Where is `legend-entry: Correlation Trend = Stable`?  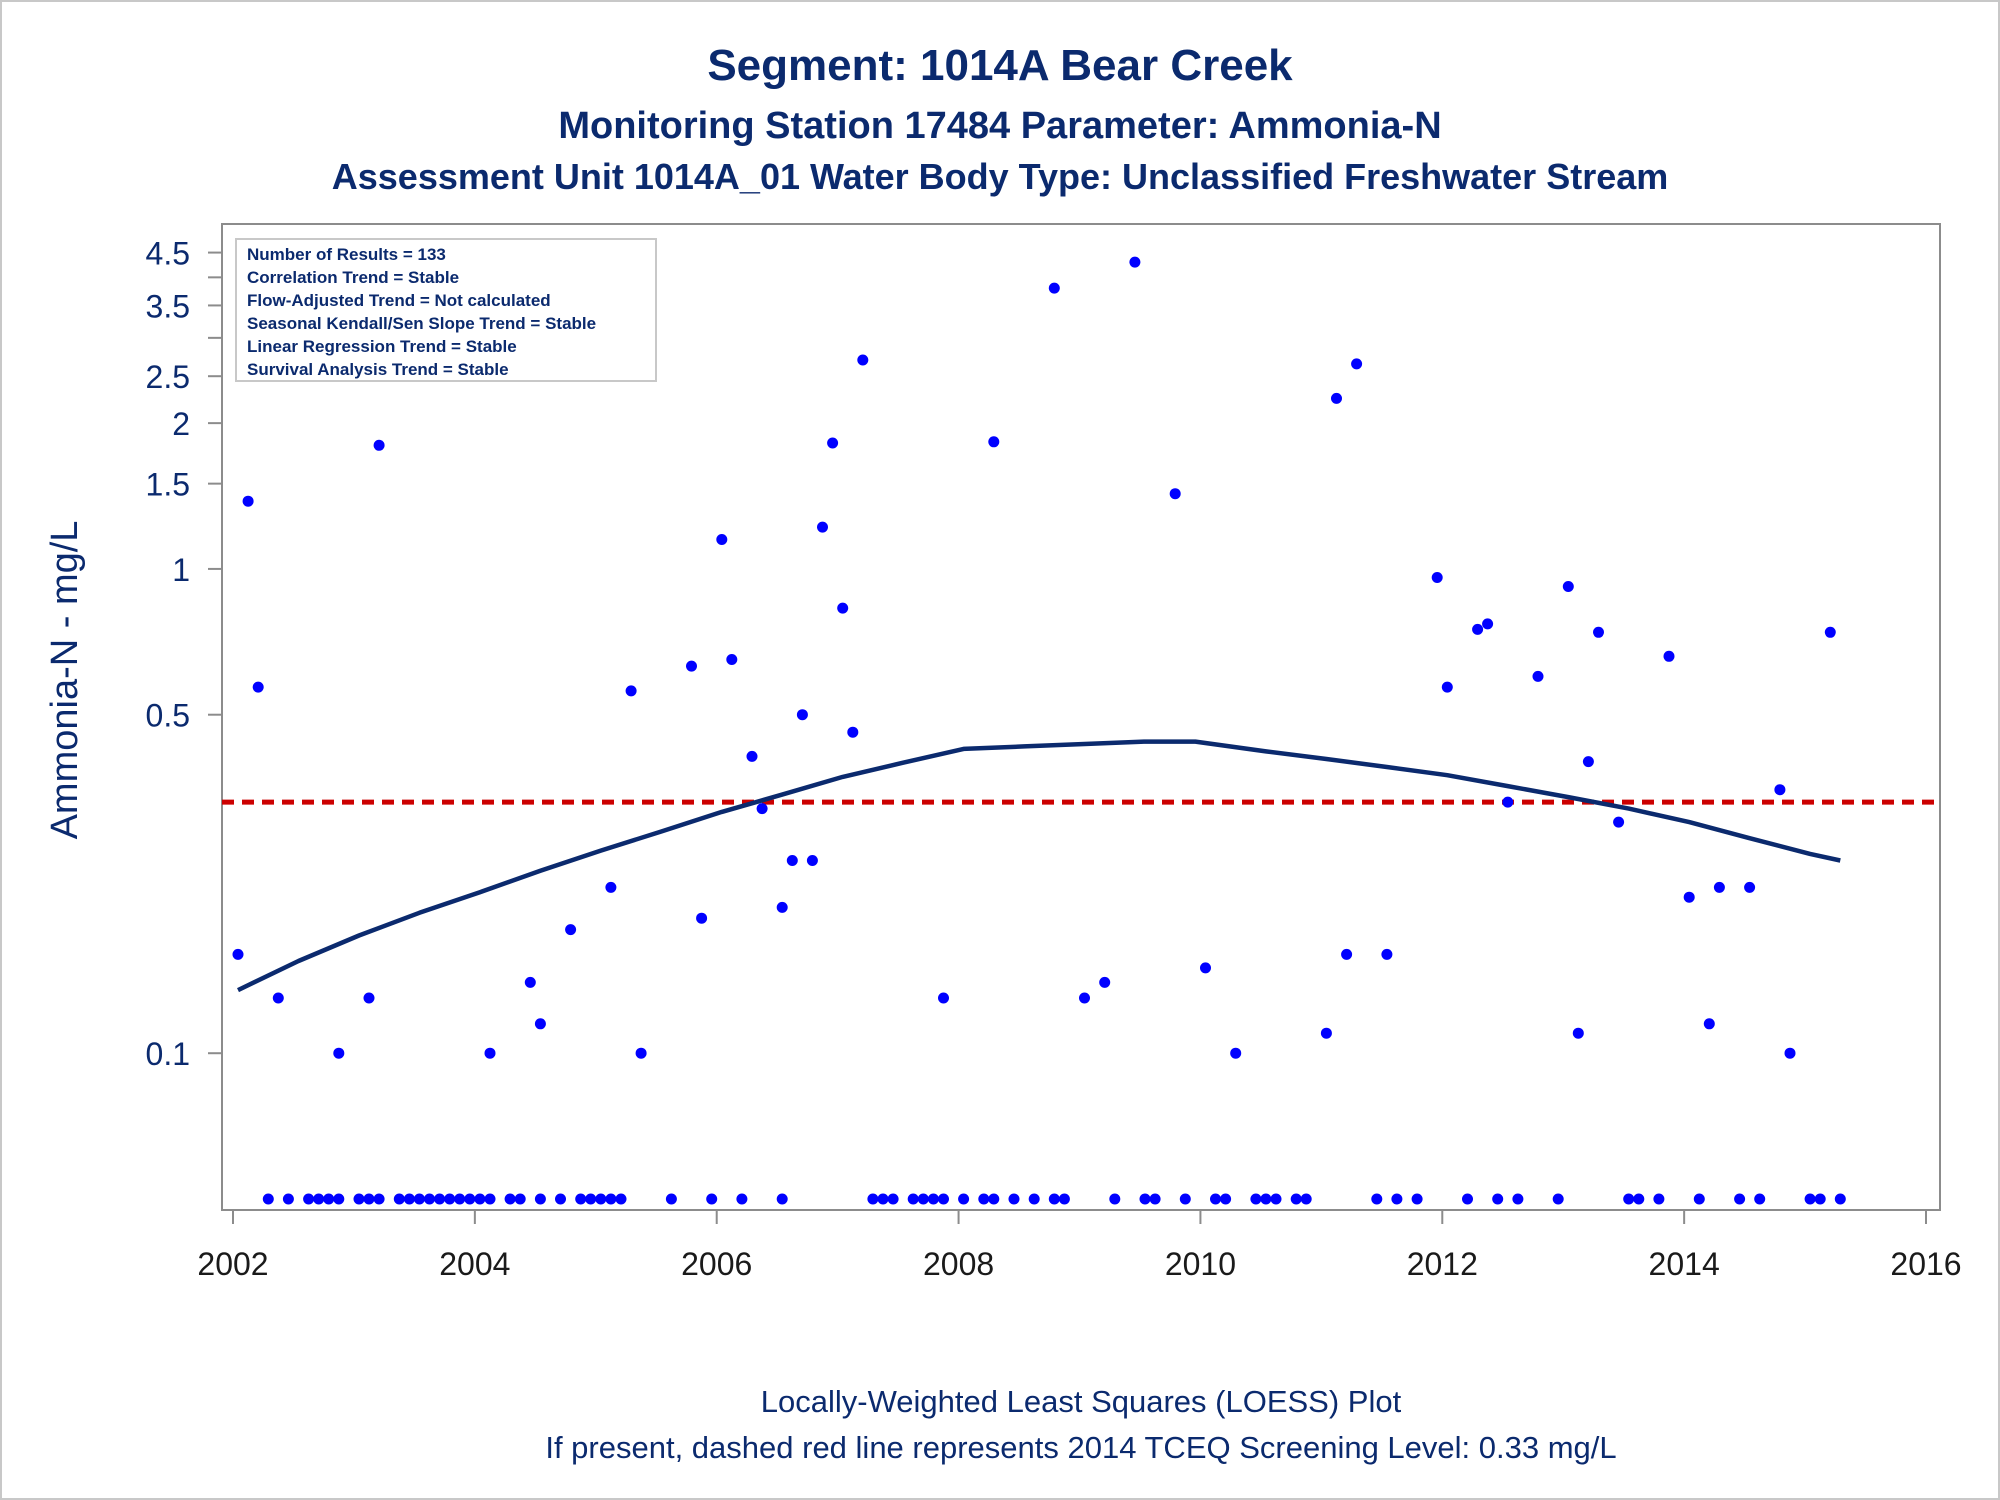 legend-entry: Correlation Trend = Stable is located at coordinates (353, 277).